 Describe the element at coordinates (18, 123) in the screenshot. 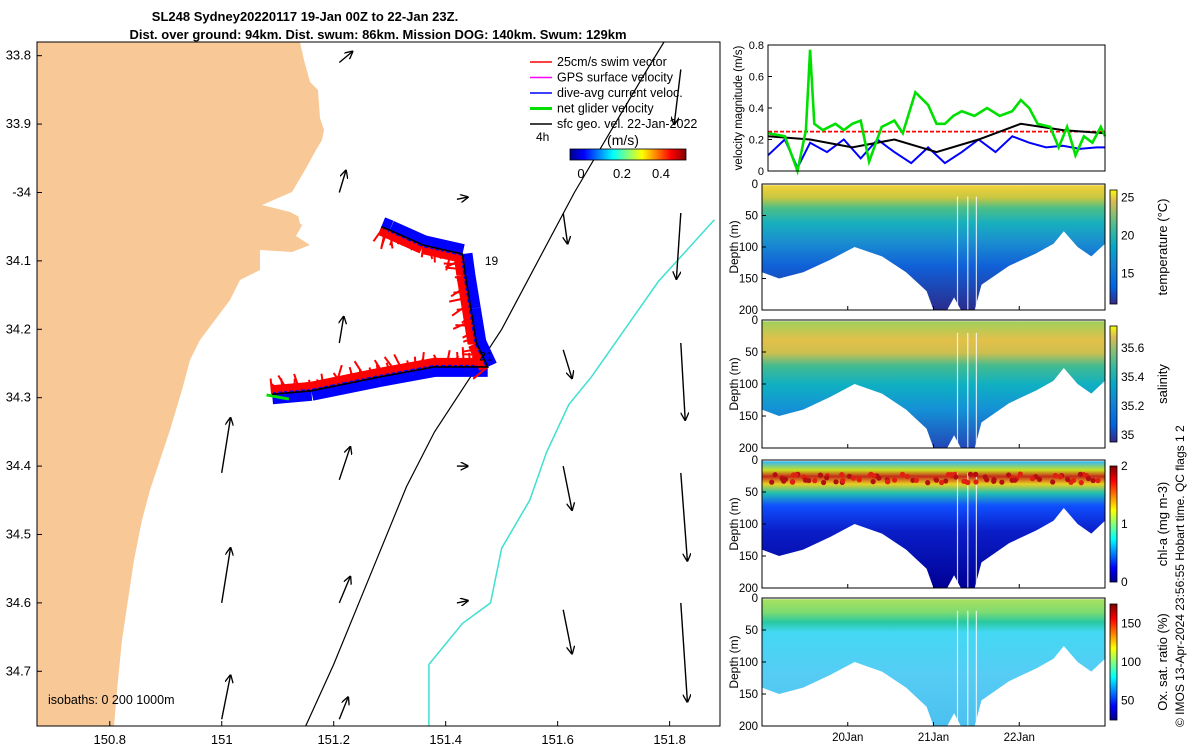

I see `map-y-tick-label: 33.9` at that location.